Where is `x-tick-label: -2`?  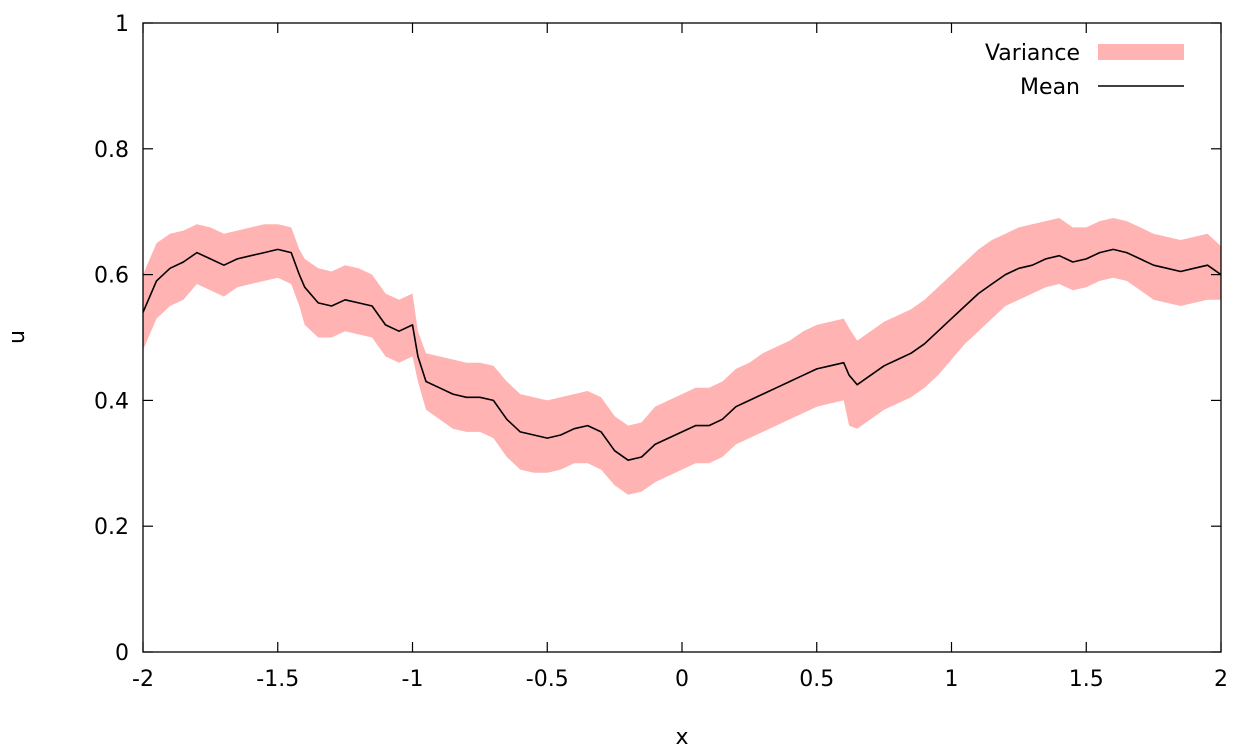
x-tick-label: -2 is located at coordinates (143, 679).